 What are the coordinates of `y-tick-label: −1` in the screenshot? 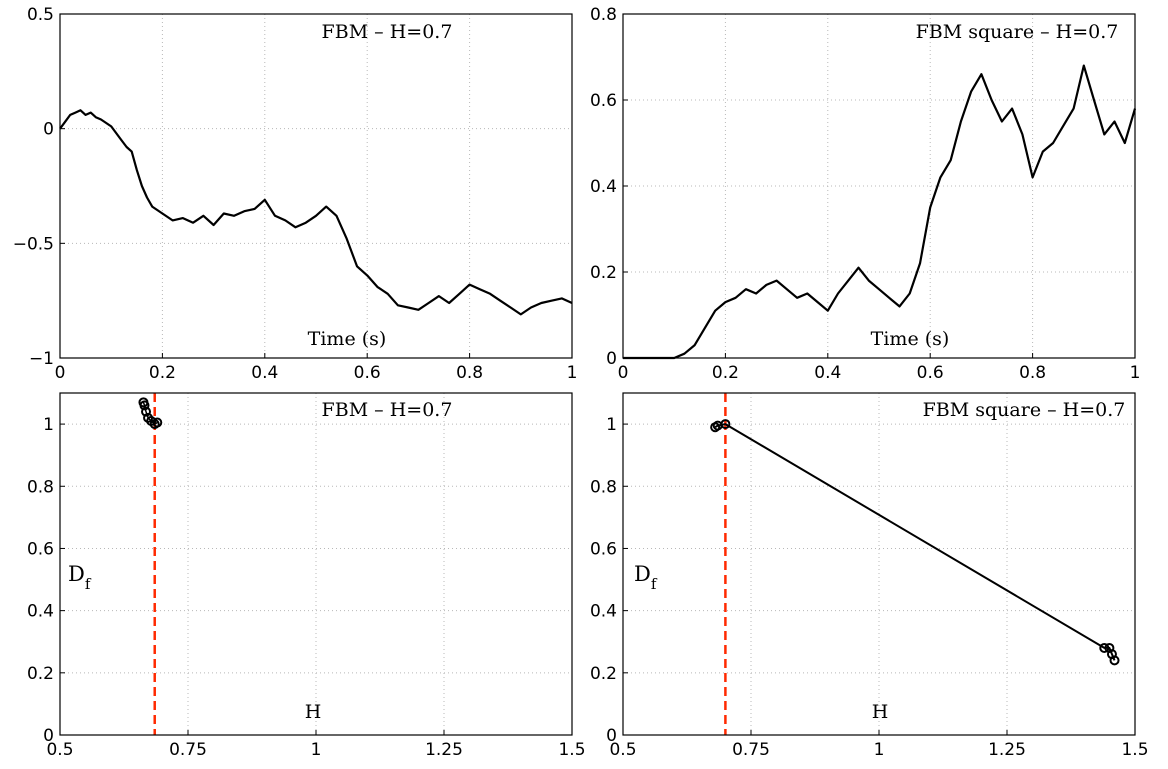 It's located at (41, 359).